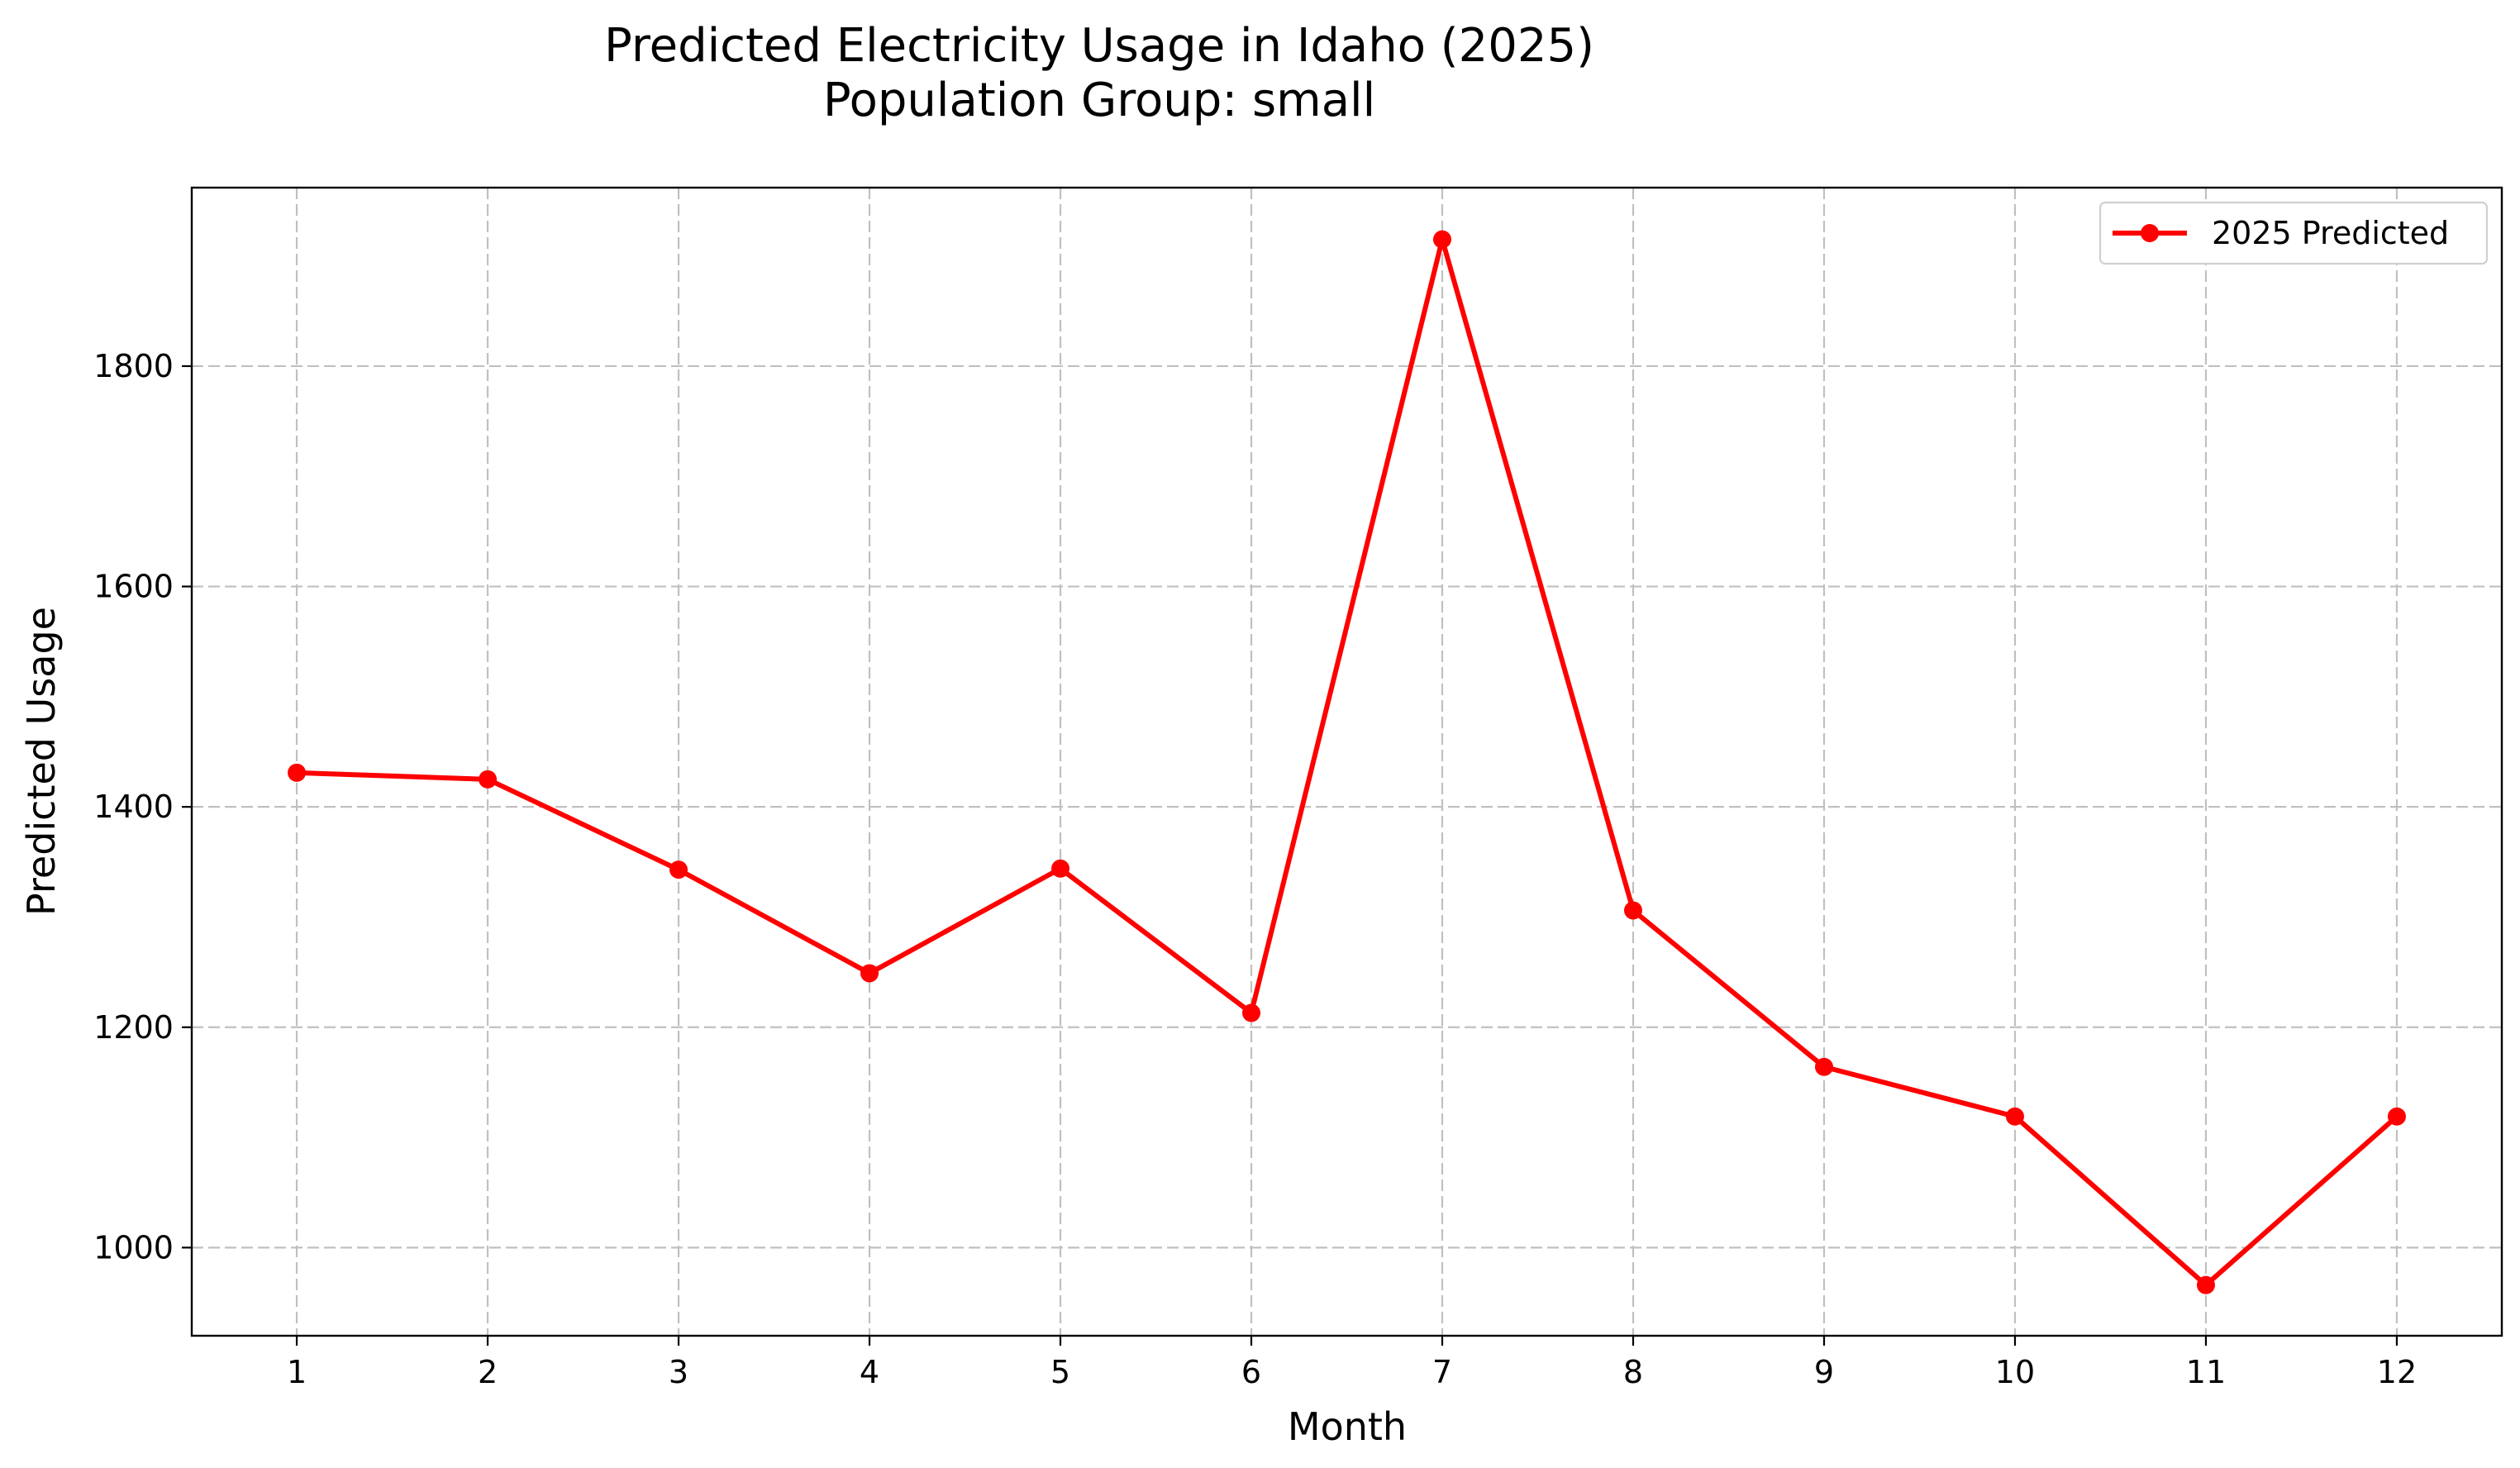 Image resolution: width=2520 pixels, height=1468 pixels. I want to click on y-tick-label: 1600, so click(133, 587).